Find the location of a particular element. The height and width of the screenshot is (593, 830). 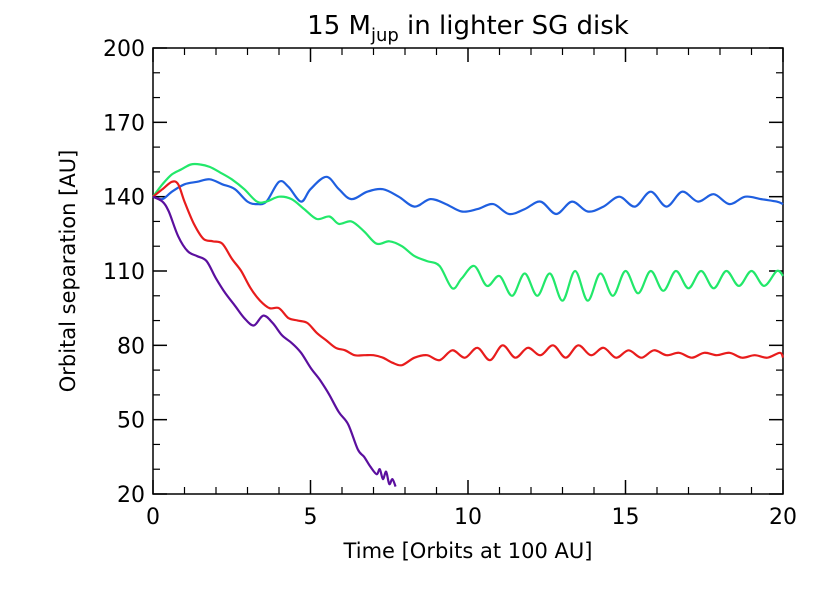

y-tick-label: 140 is located at coordinates (124, 198).